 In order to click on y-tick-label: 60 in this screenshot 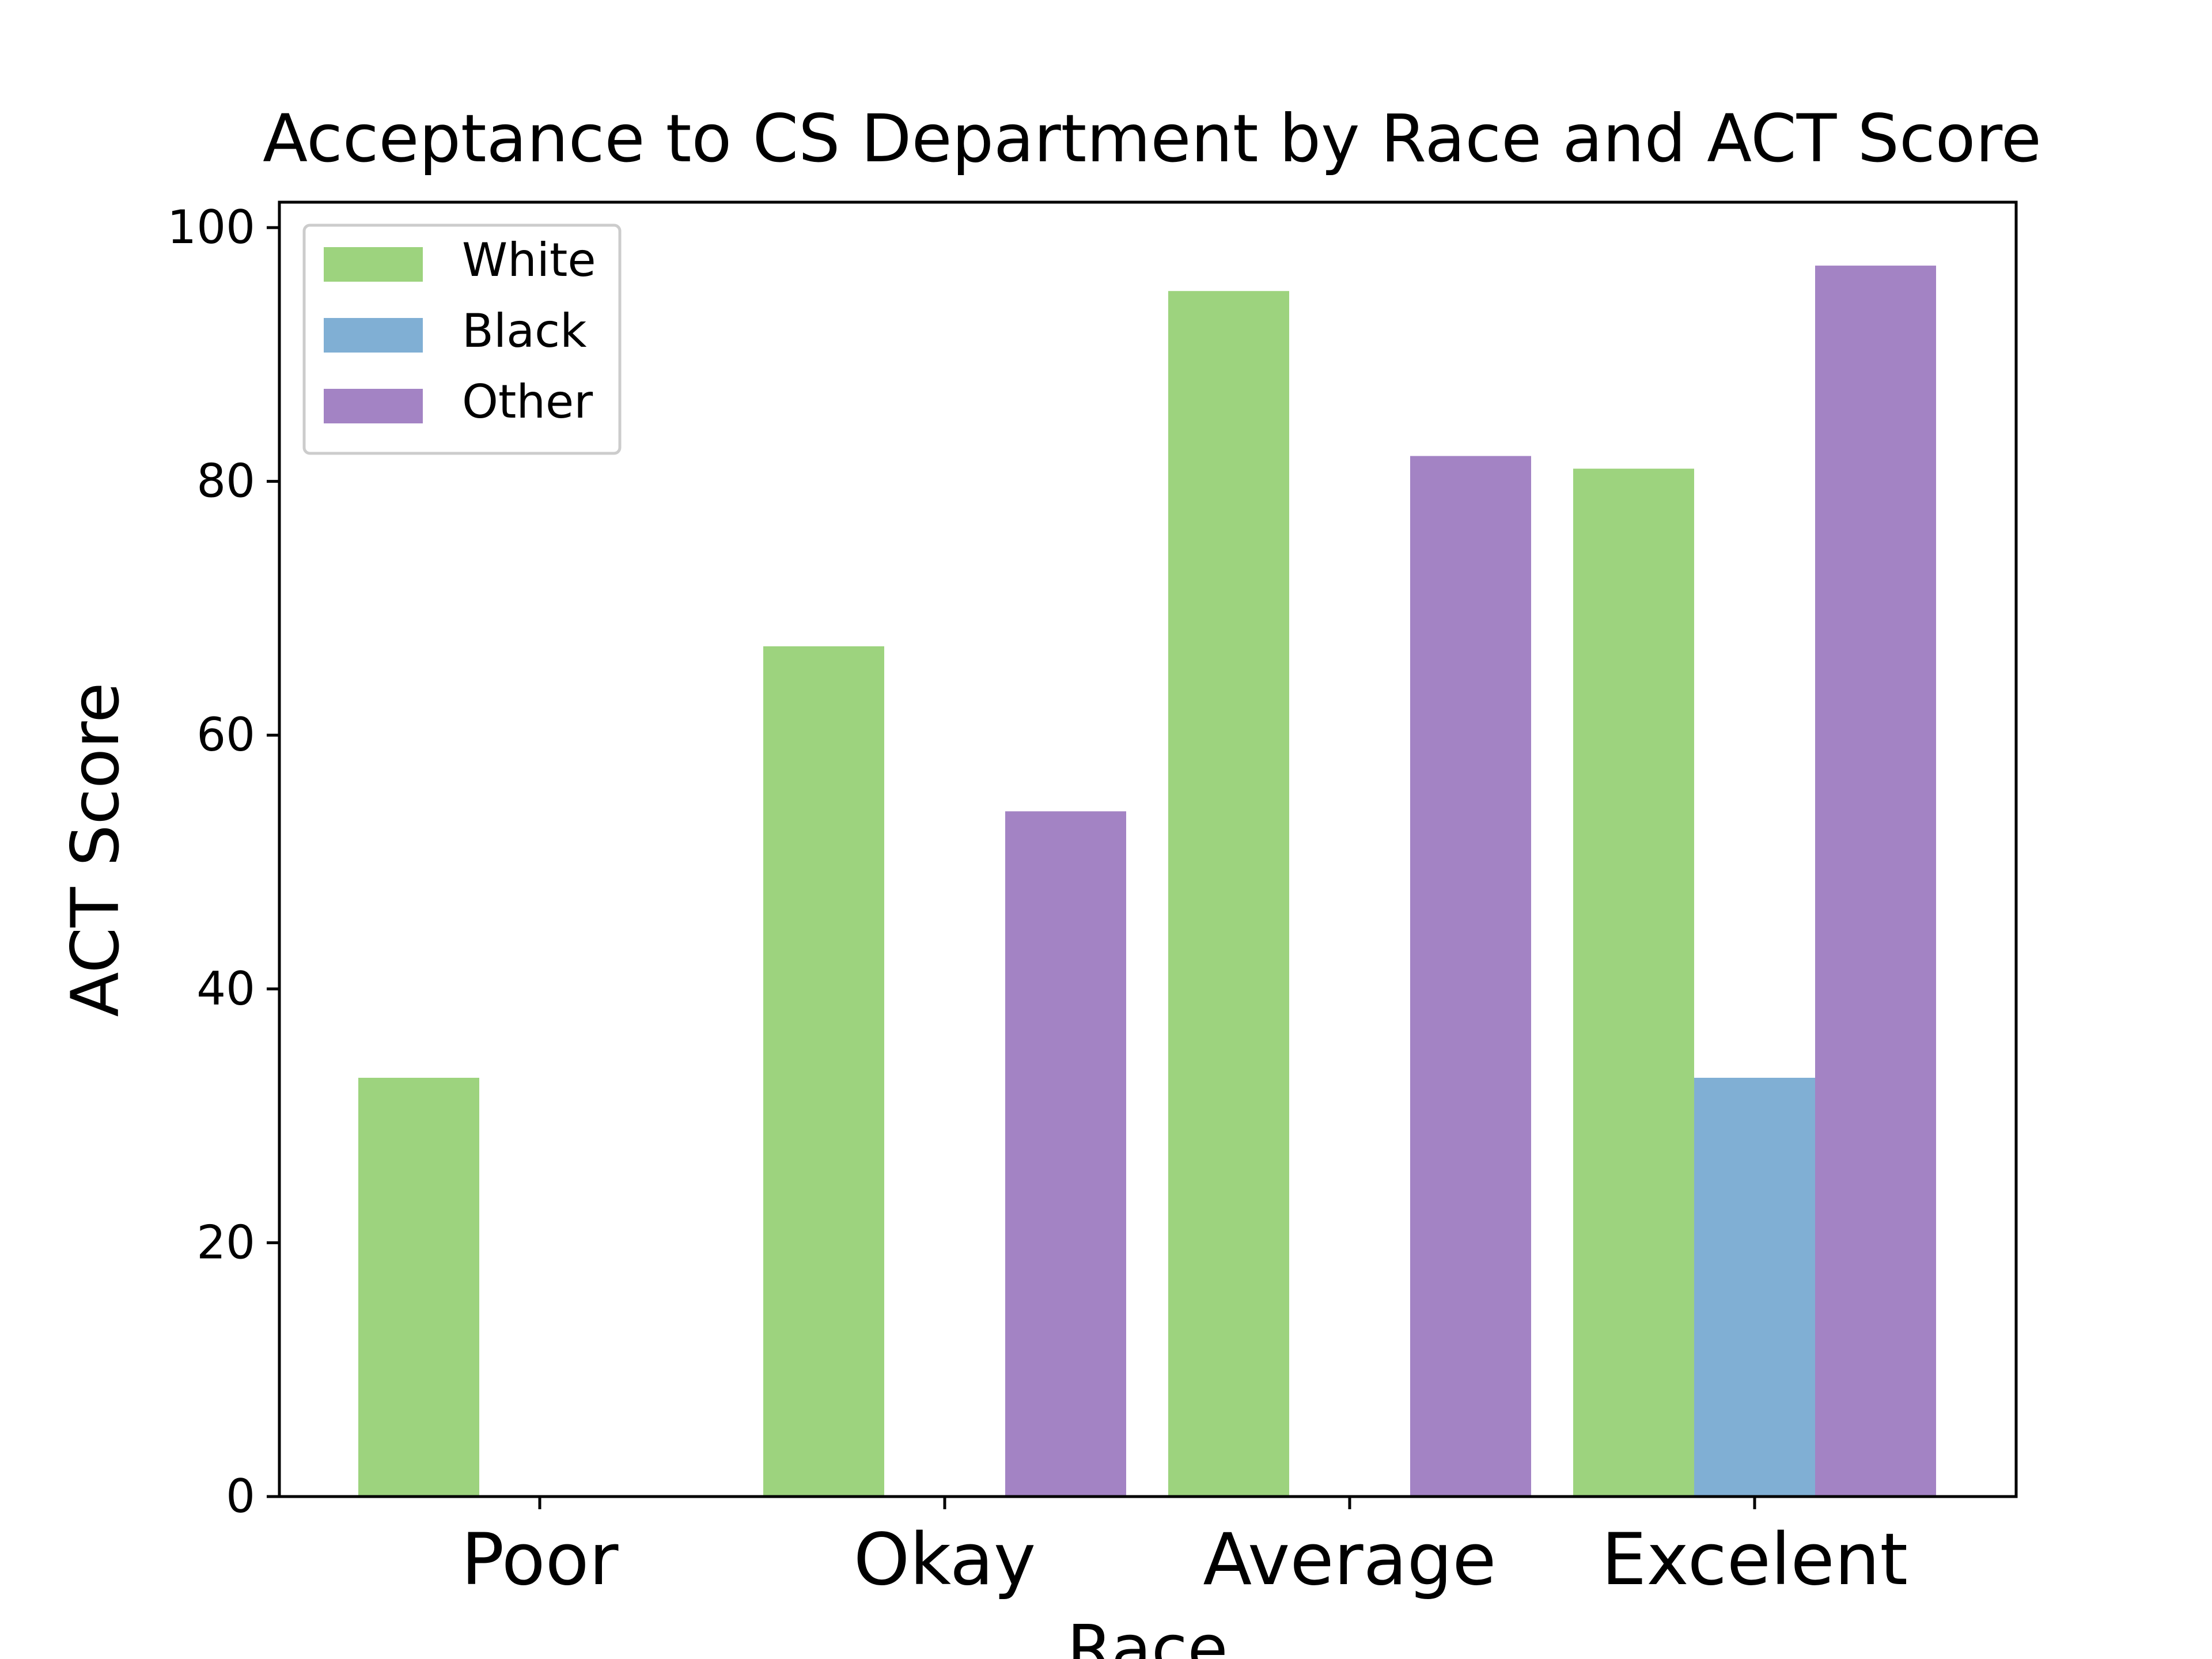, I will do `click(225, 735)`.